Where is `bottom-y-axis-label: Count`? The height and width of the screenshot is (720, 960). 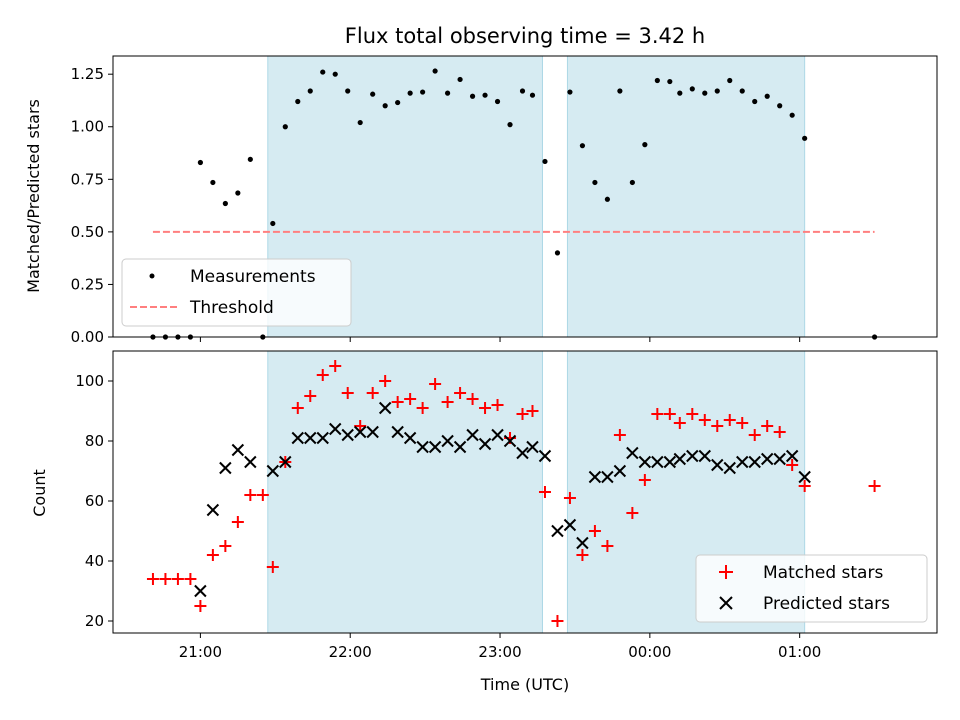 bottom-y-axis-label: Count is located at coordinates (39, 493).